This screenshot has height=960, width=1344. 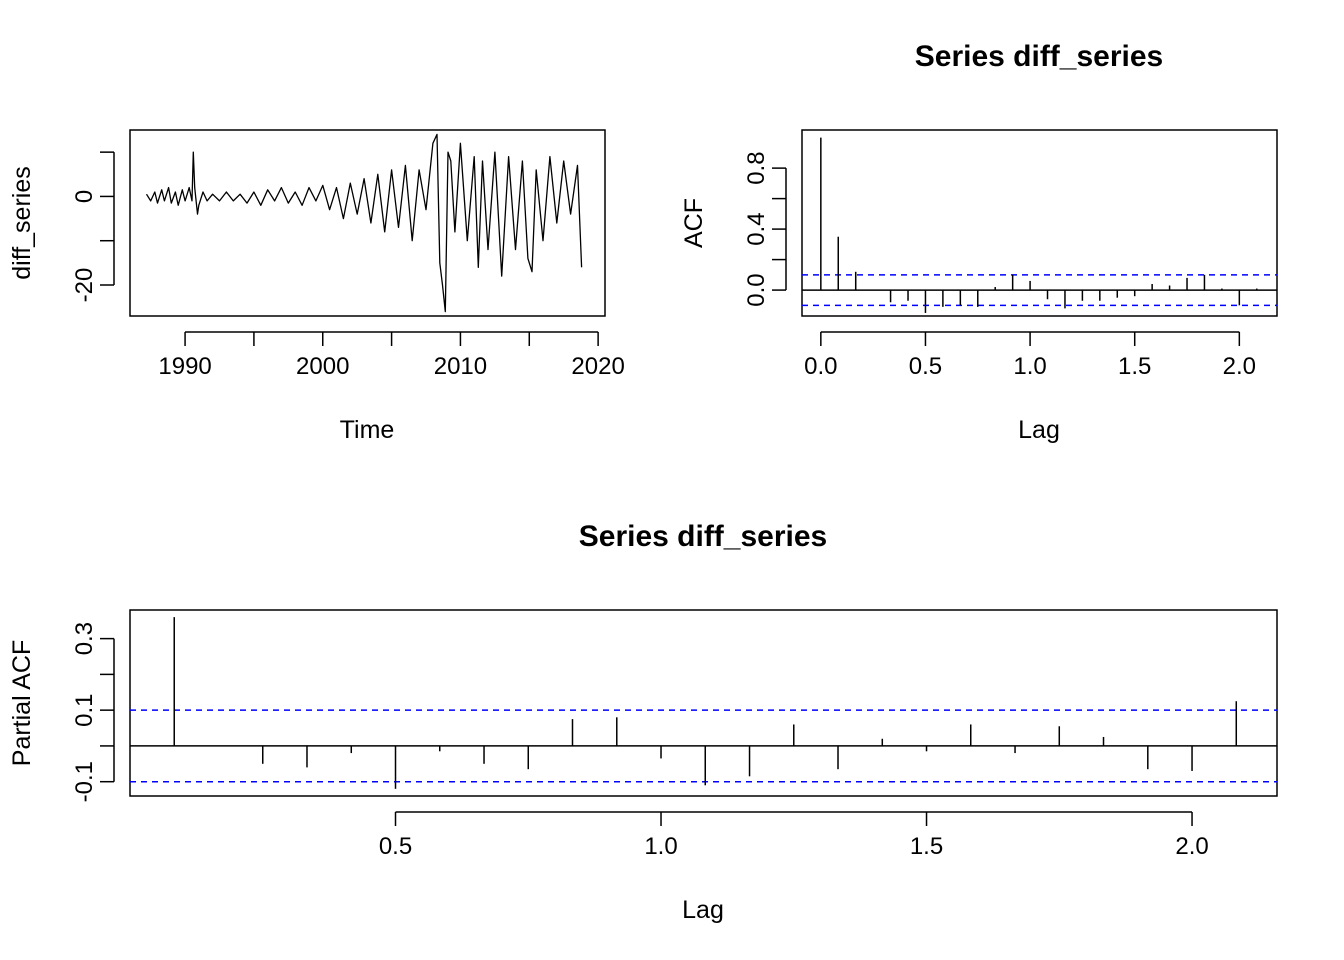 What do you see at coordinates (93, 227) in the screenshot?
I see `y-axis: -20 0` at bounding box center [93, 227].